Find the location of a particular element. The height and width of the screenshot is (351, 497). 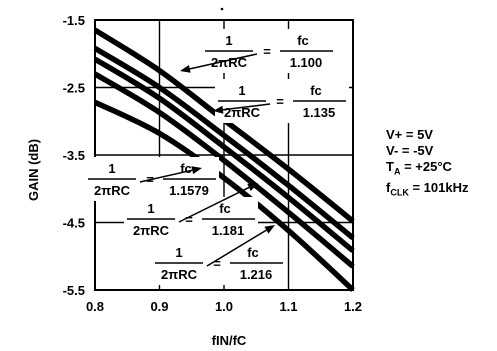

curve-label: 1 2πRC = fc 1.181 is located at coordinates (191, 212).